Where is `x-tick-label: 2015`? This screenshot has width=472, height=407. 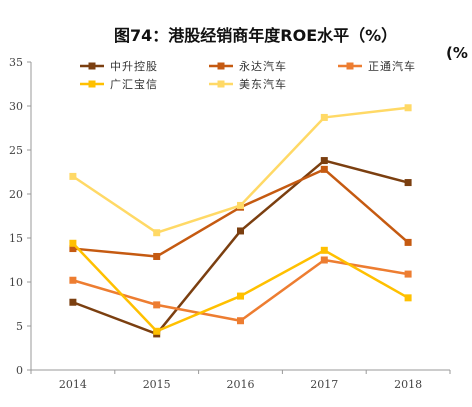
x-tick-label: 2015 is located at coordinates (157, 384).